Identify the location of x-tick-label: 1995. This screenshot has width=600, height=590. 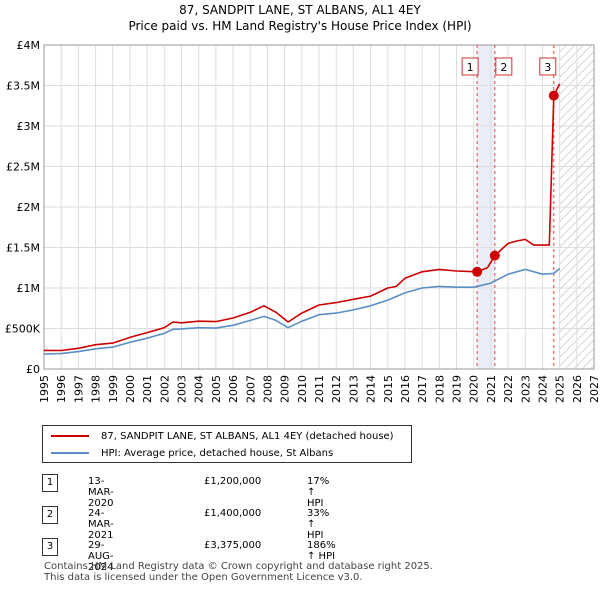
(44, 389).